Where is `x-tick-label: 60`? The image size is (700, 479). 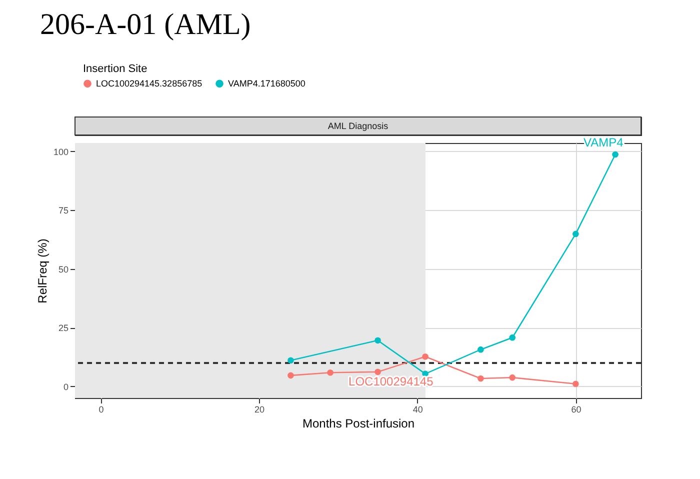
x-tick-label: 60 is located at coordinates (576, 409).